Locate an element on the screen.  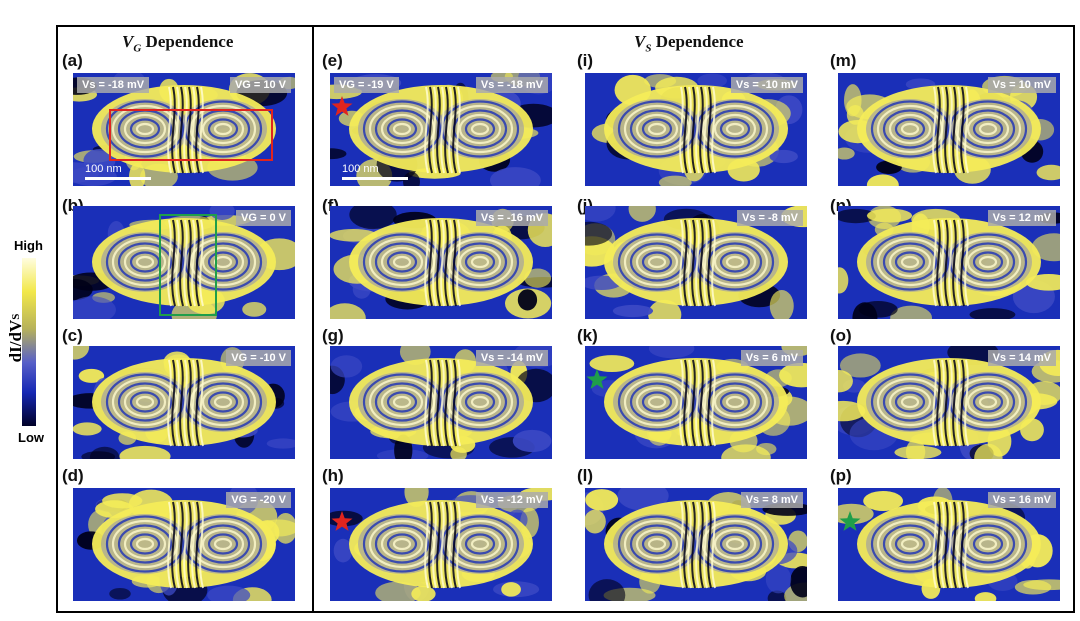
panel-label-d: (d) is located at coordinates (73, 475).